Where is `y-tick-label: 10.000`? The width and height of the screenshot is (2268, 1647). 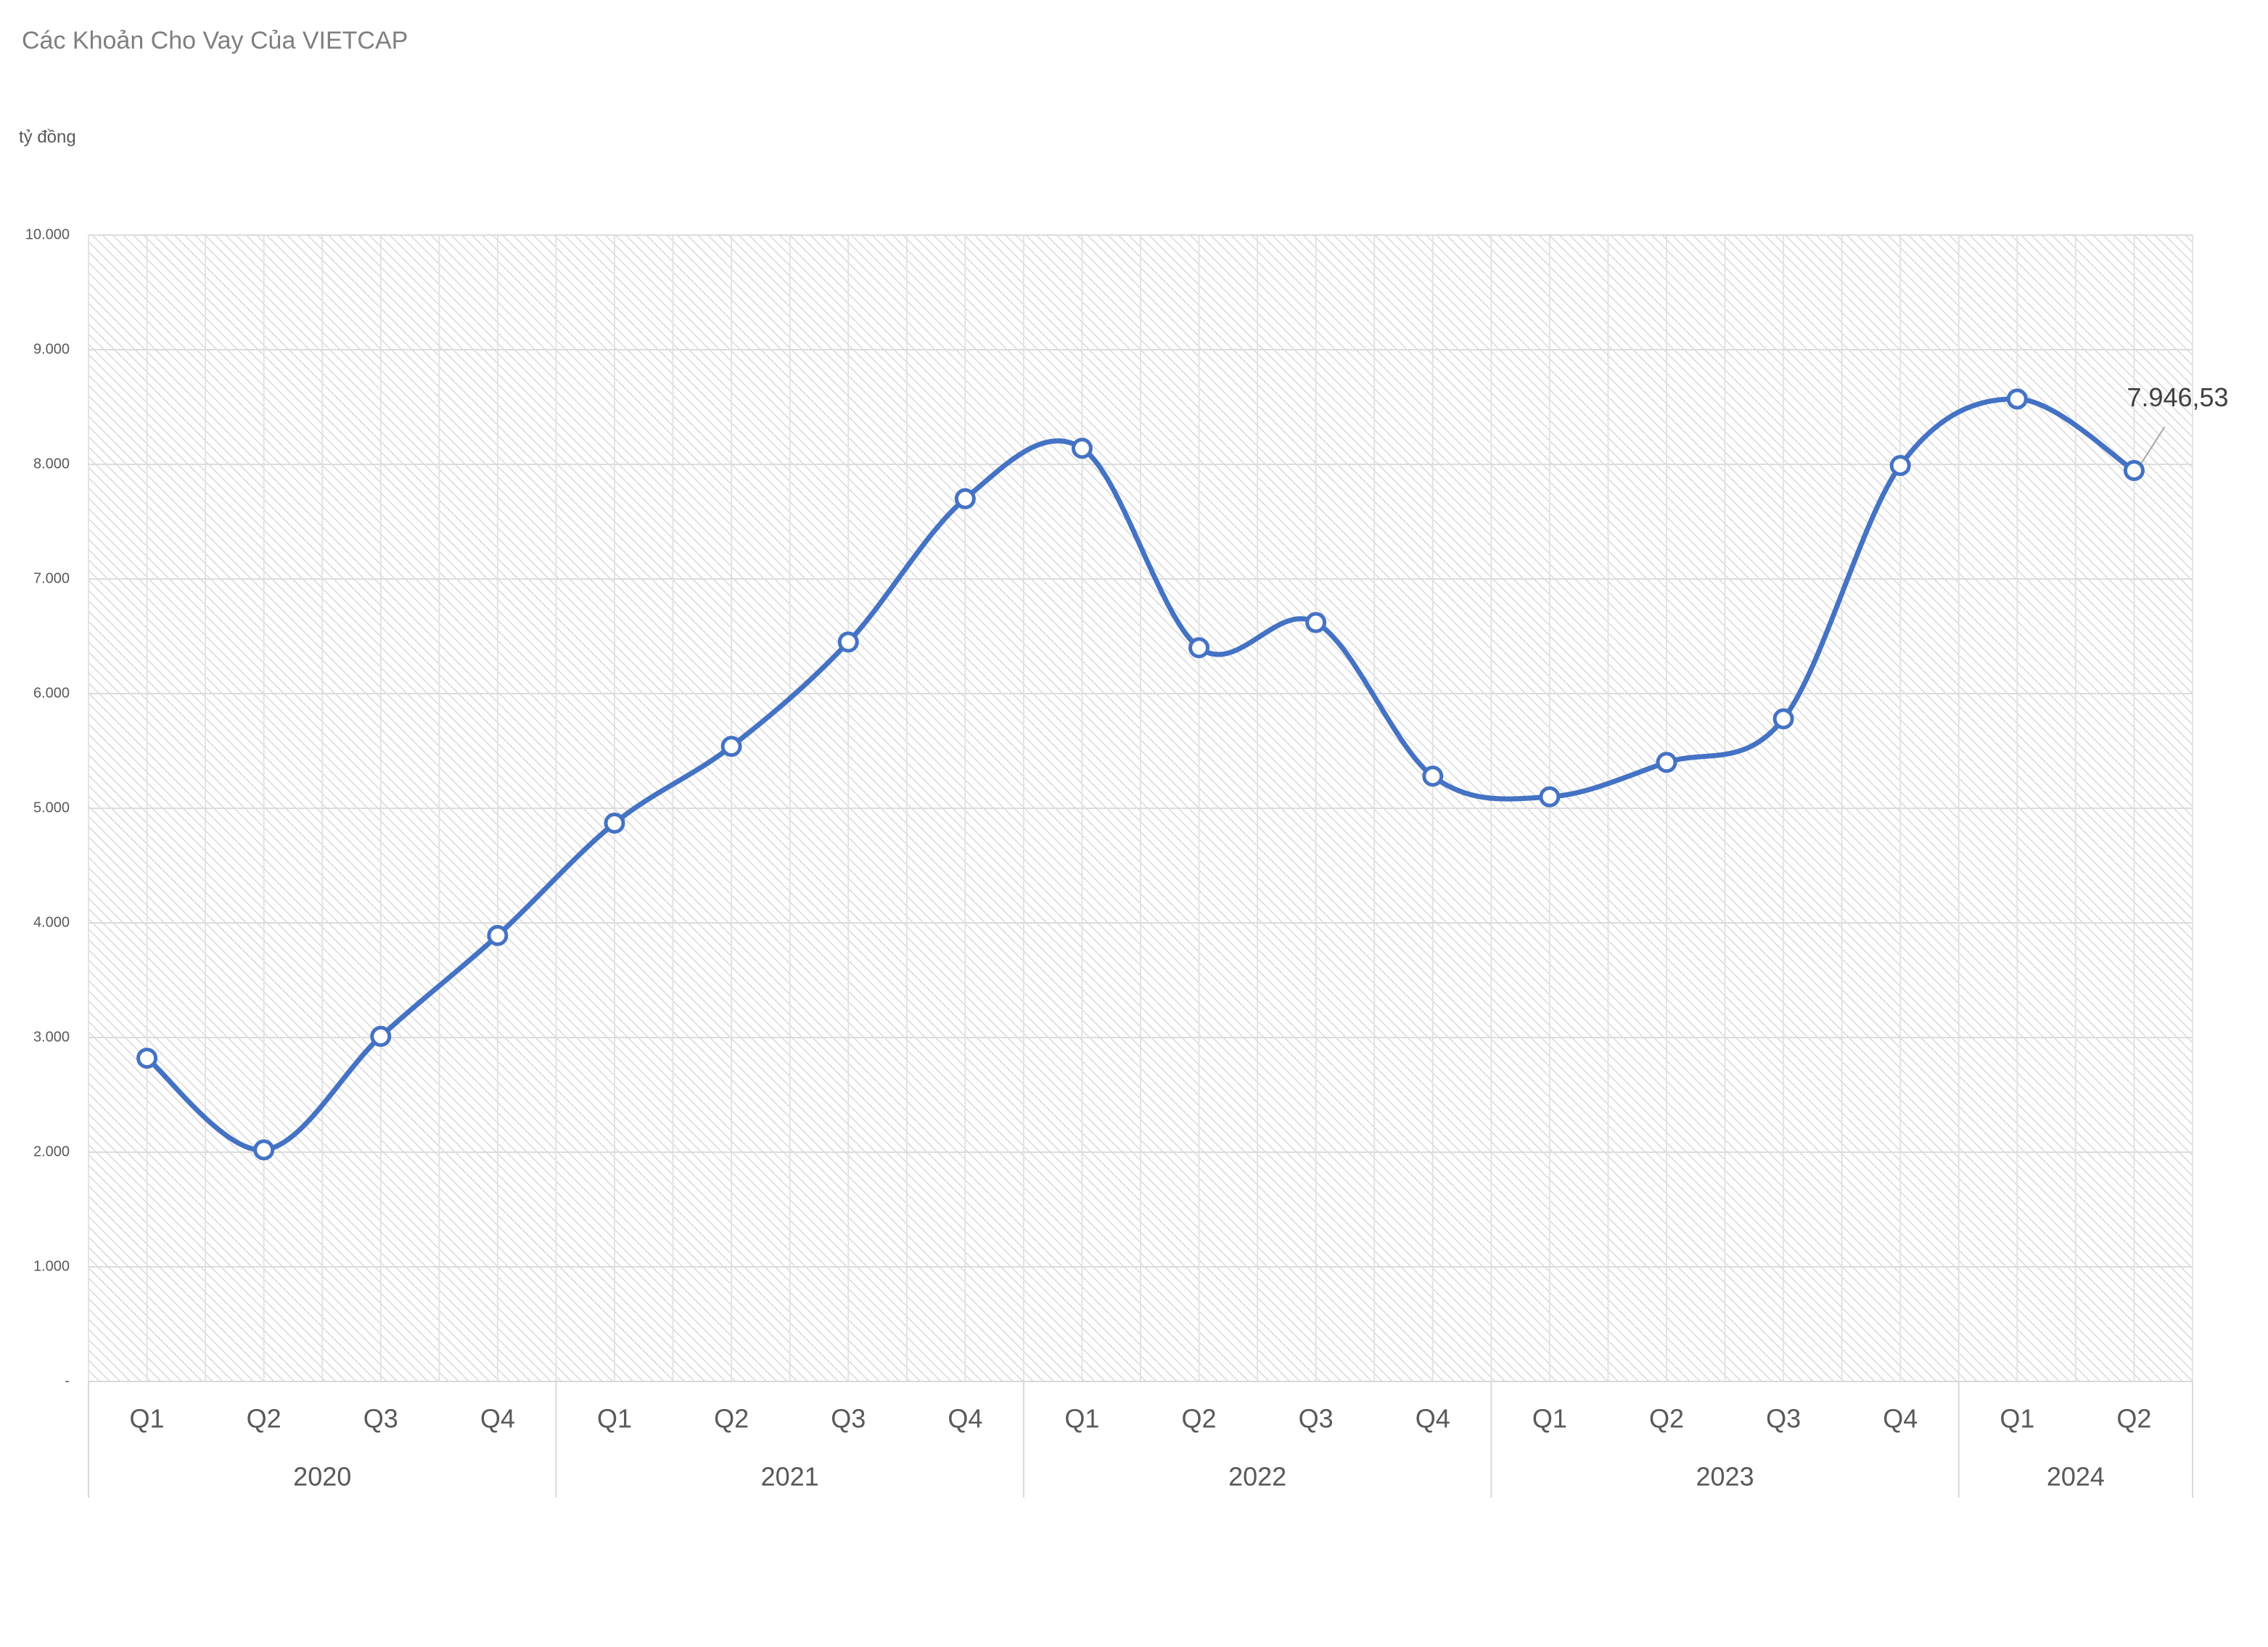 y-tick-label: 10.000 is located at coordinates (48, 234).